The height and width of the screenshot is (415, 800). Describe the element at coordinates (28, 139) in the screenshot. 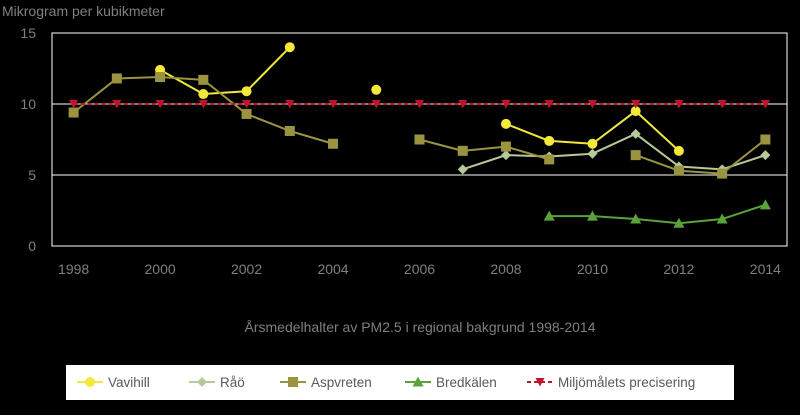

I see `y-axis-ticks: 0 5 10 15` at that location.